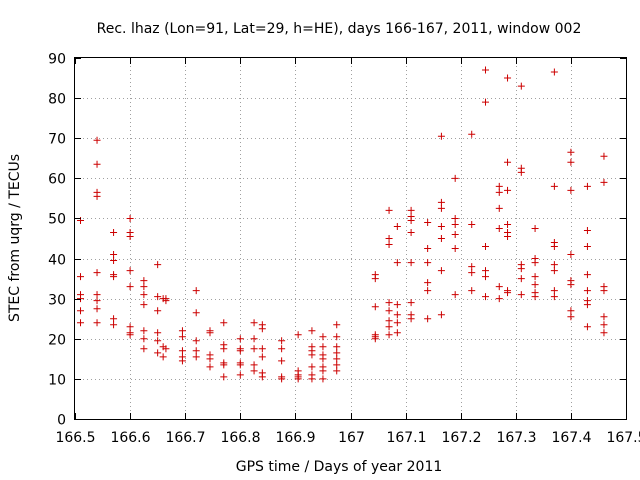  I want to click on y-axis-label: STEC from uqrg / TECUs, so click(15, 238).